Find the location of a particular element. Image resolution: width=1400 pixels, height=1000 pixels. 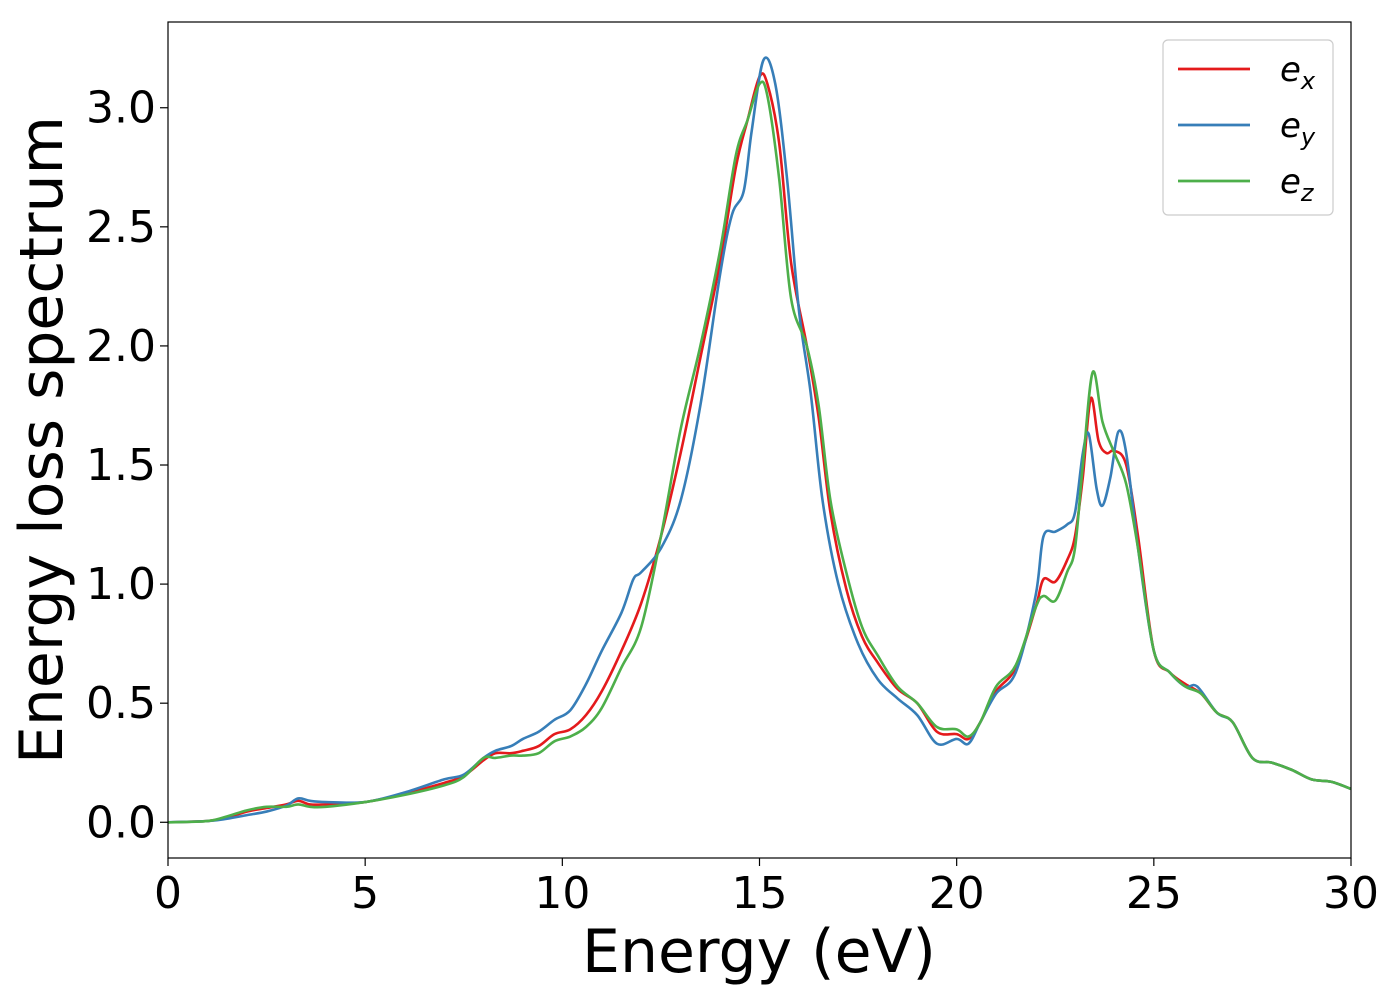

legend-label-x: ex is located at coordinates (1298, 72).